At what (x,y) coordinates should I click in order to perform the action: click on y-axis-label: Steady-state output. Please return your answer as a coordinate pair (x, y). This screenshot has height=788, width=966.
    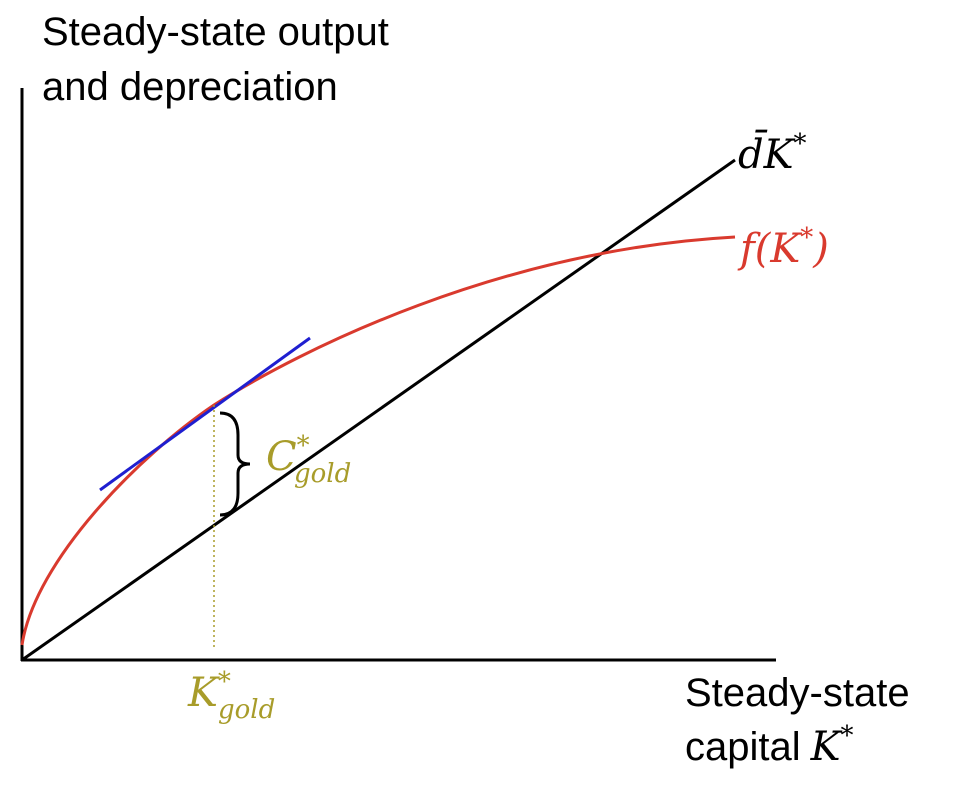
    Looking at the image, I should click on (215, 32).